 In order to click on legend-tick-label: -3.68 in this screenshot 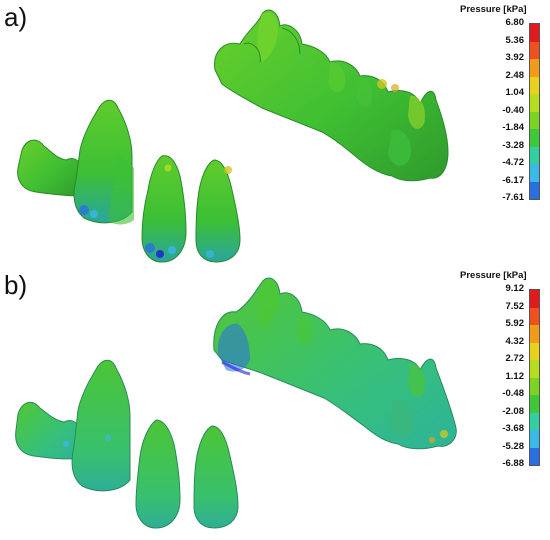, I will do `click(513, 428)`.